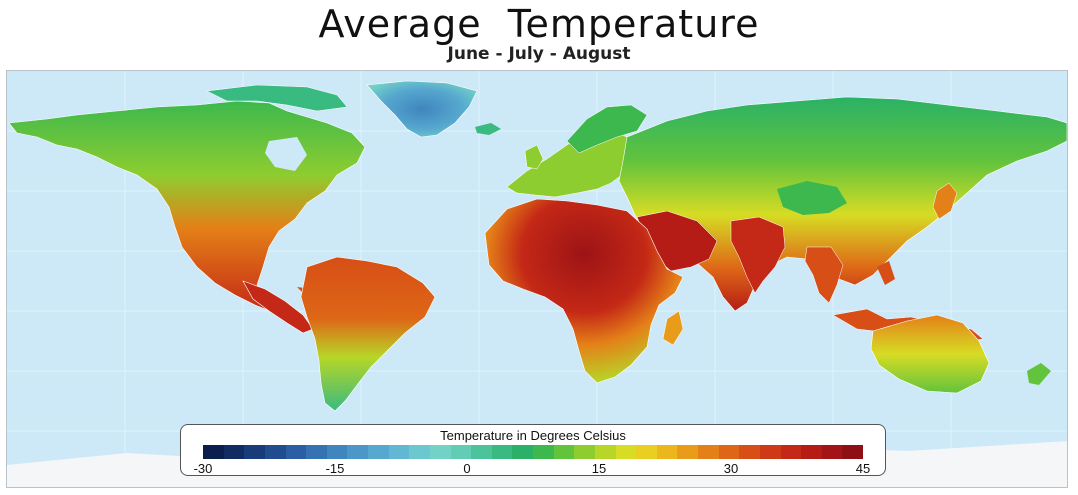  I want to click on southeast-asia, so click(824, 275).